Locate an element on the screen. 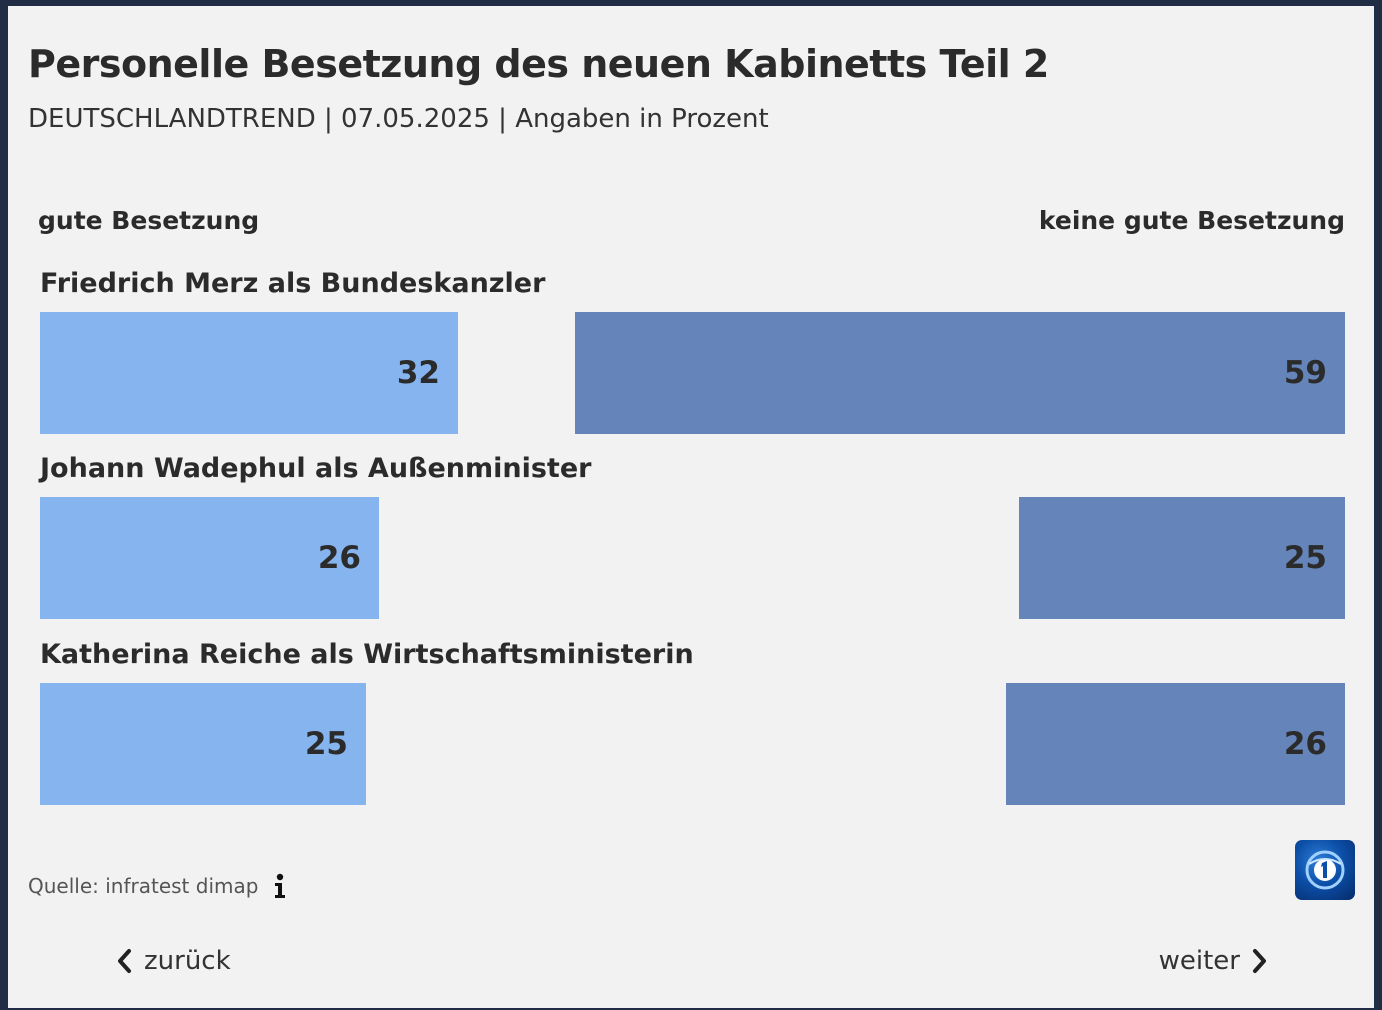  bar-bad: 59 is located at coordinates (960, 373).